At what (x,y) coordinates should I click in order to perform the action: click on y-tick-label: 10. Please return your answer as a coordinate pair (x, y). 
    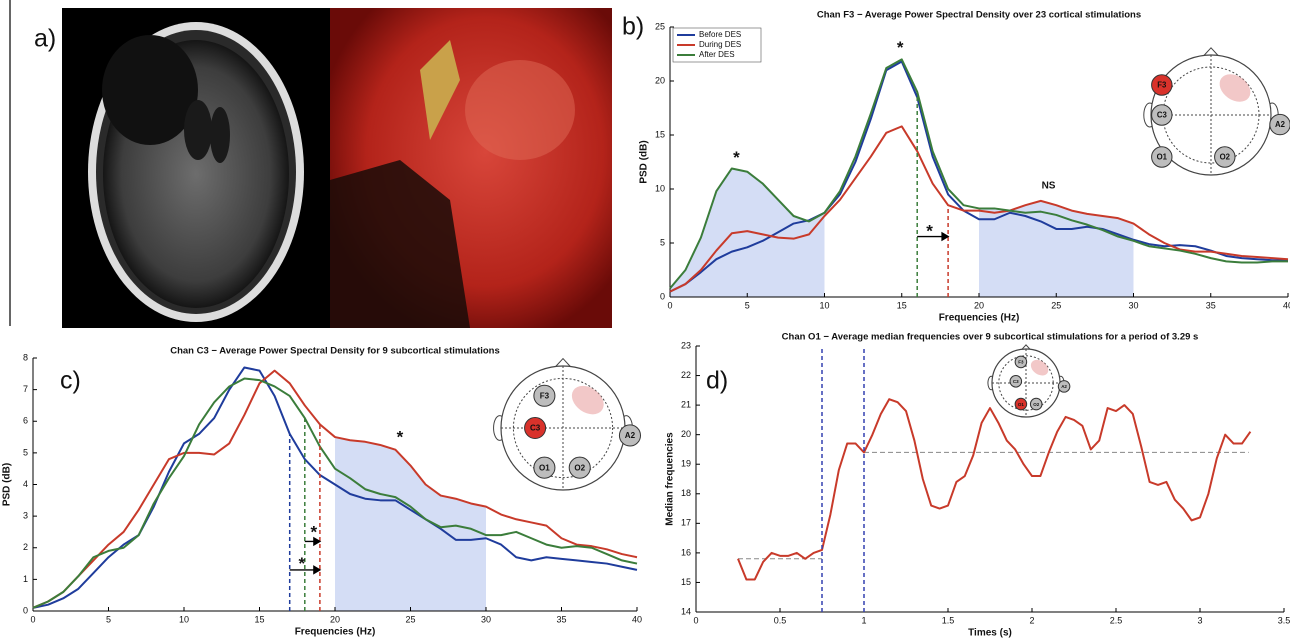
    Looking at the image, I should click on (660, 188).